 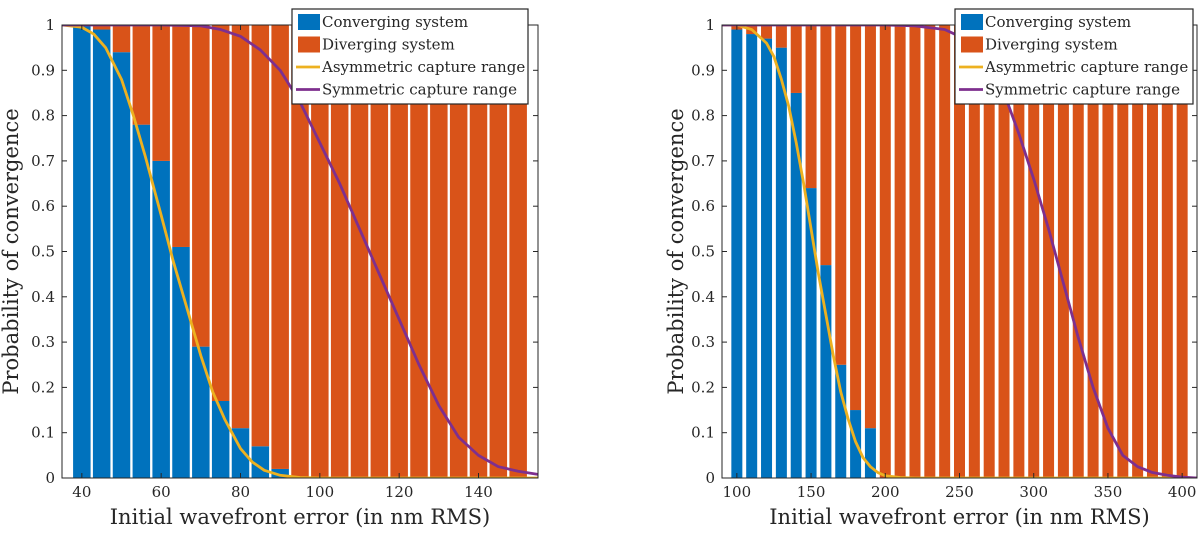 I want to click on y-tick-label: 0.3, so click(x=703, y=342).